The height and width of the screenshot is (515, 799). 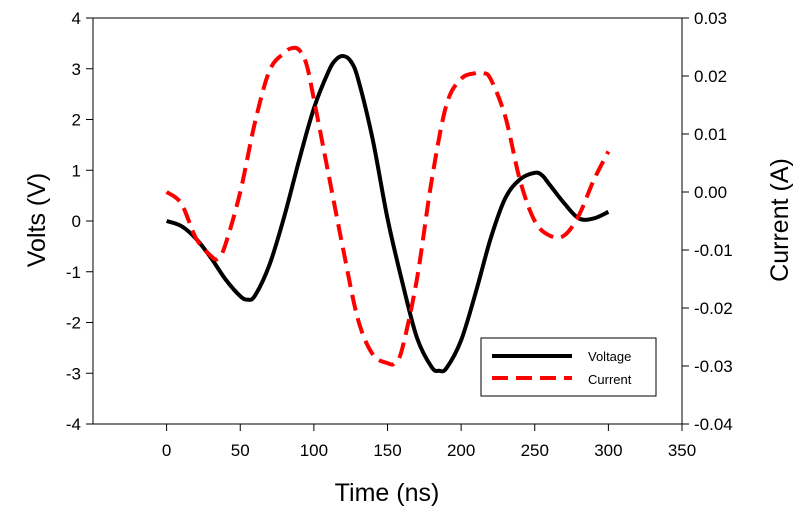 What do you see at coordinates (610, 379) in the screenshot?
I see `legend-label-current: Current` at bounding box center [610, 379].